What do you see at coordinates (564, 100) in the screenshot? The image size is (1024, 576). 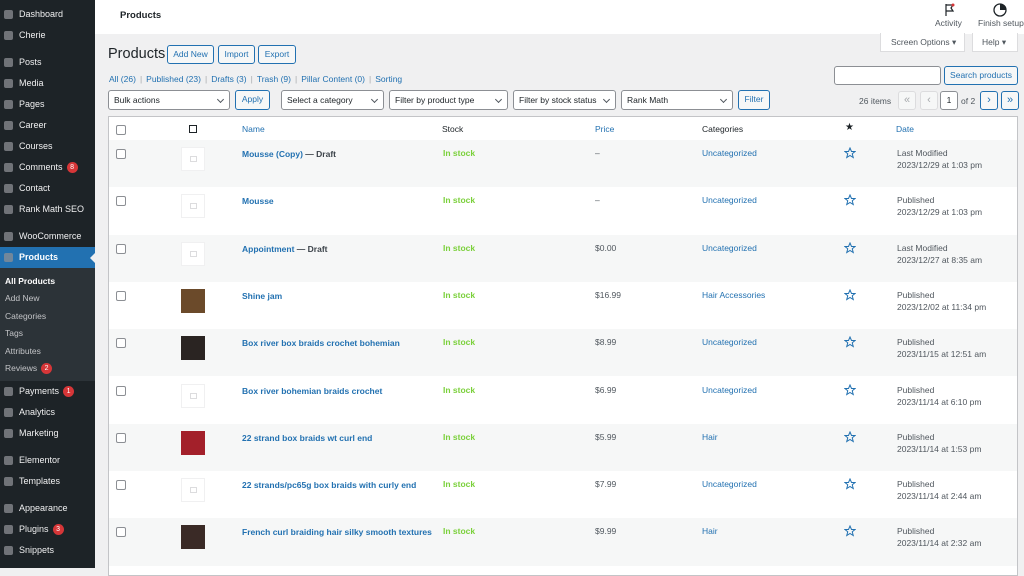 I see `filter-select: Filter by stock status` at bounding box center [564, 100].